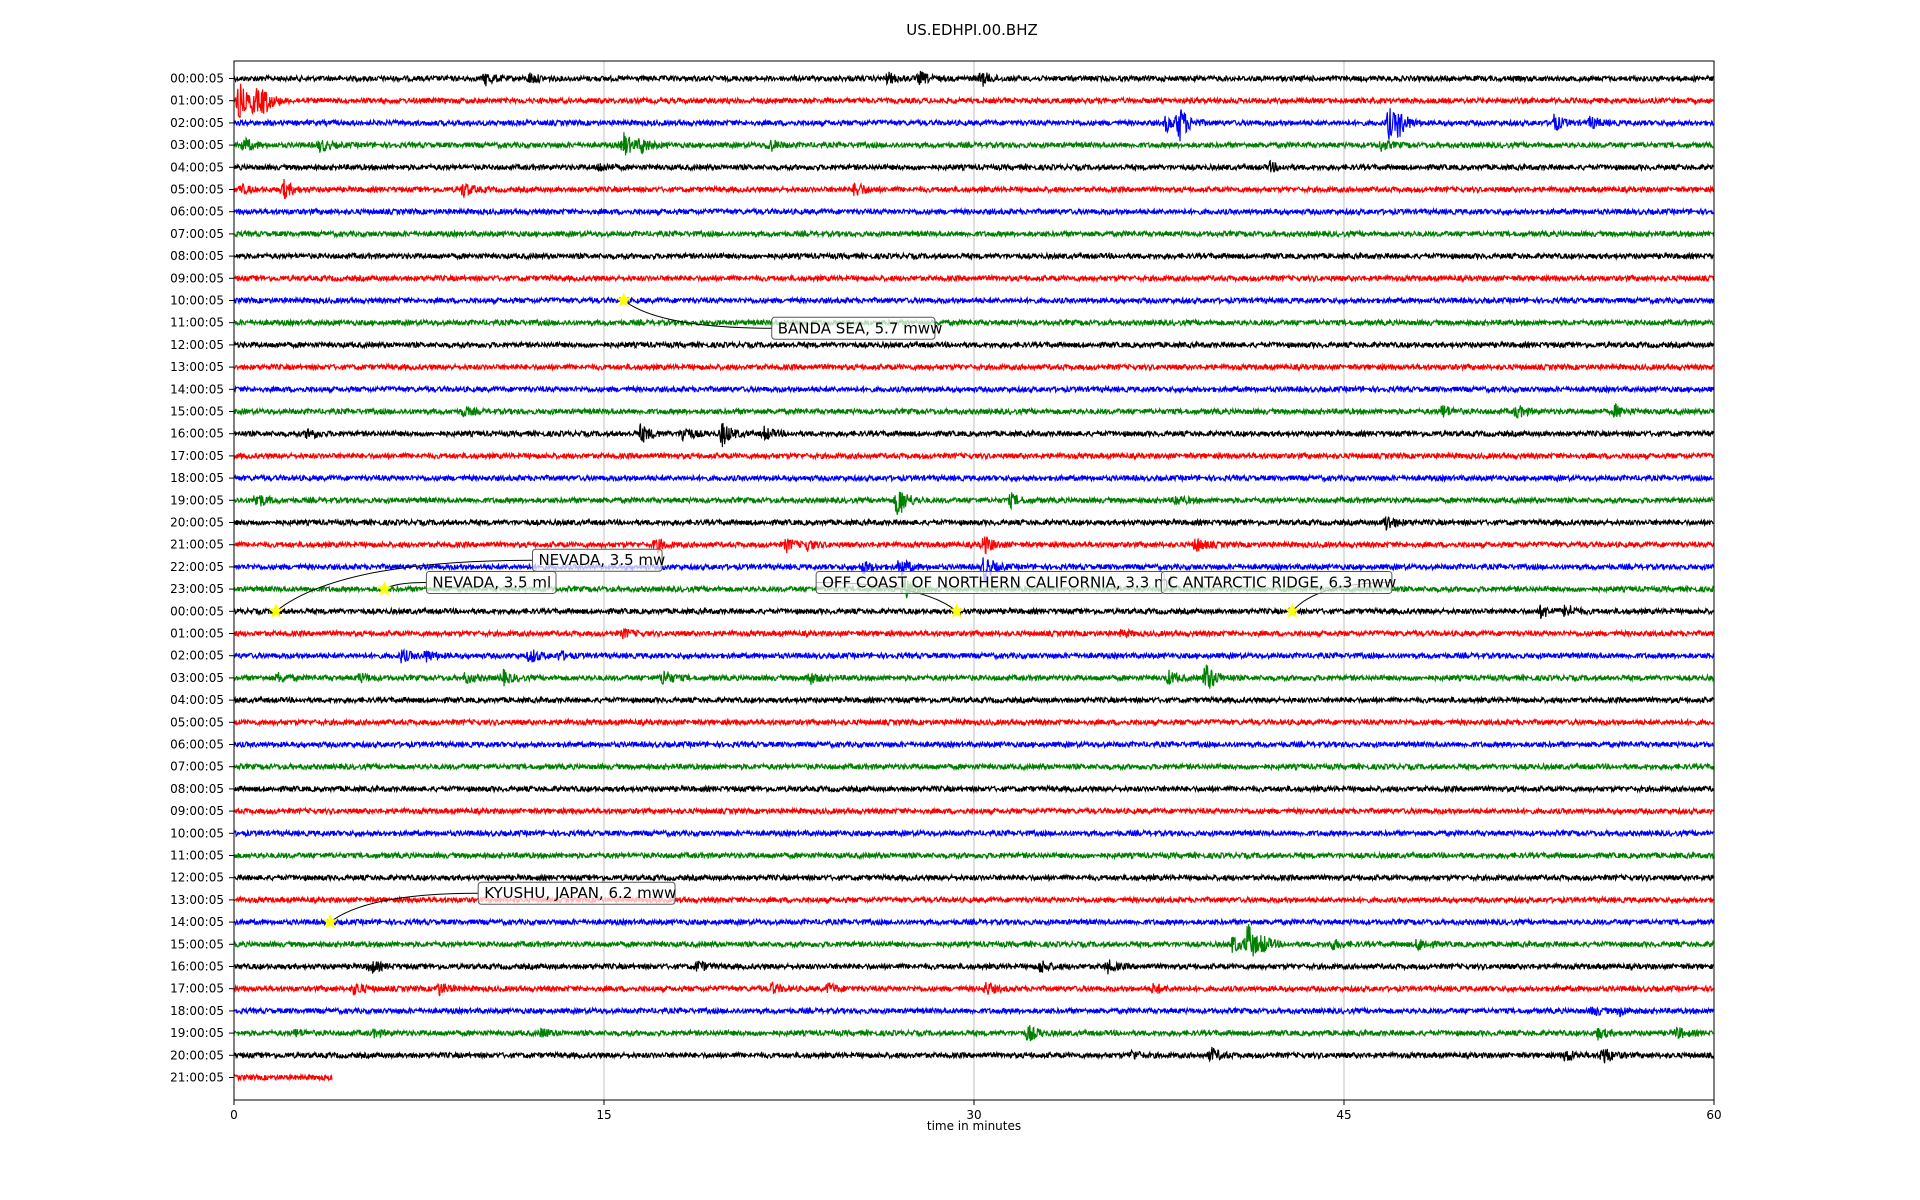 This screenshot has width=1920, height=1200. I want to click on x-tick-label: 45, so click(1343, 1115).